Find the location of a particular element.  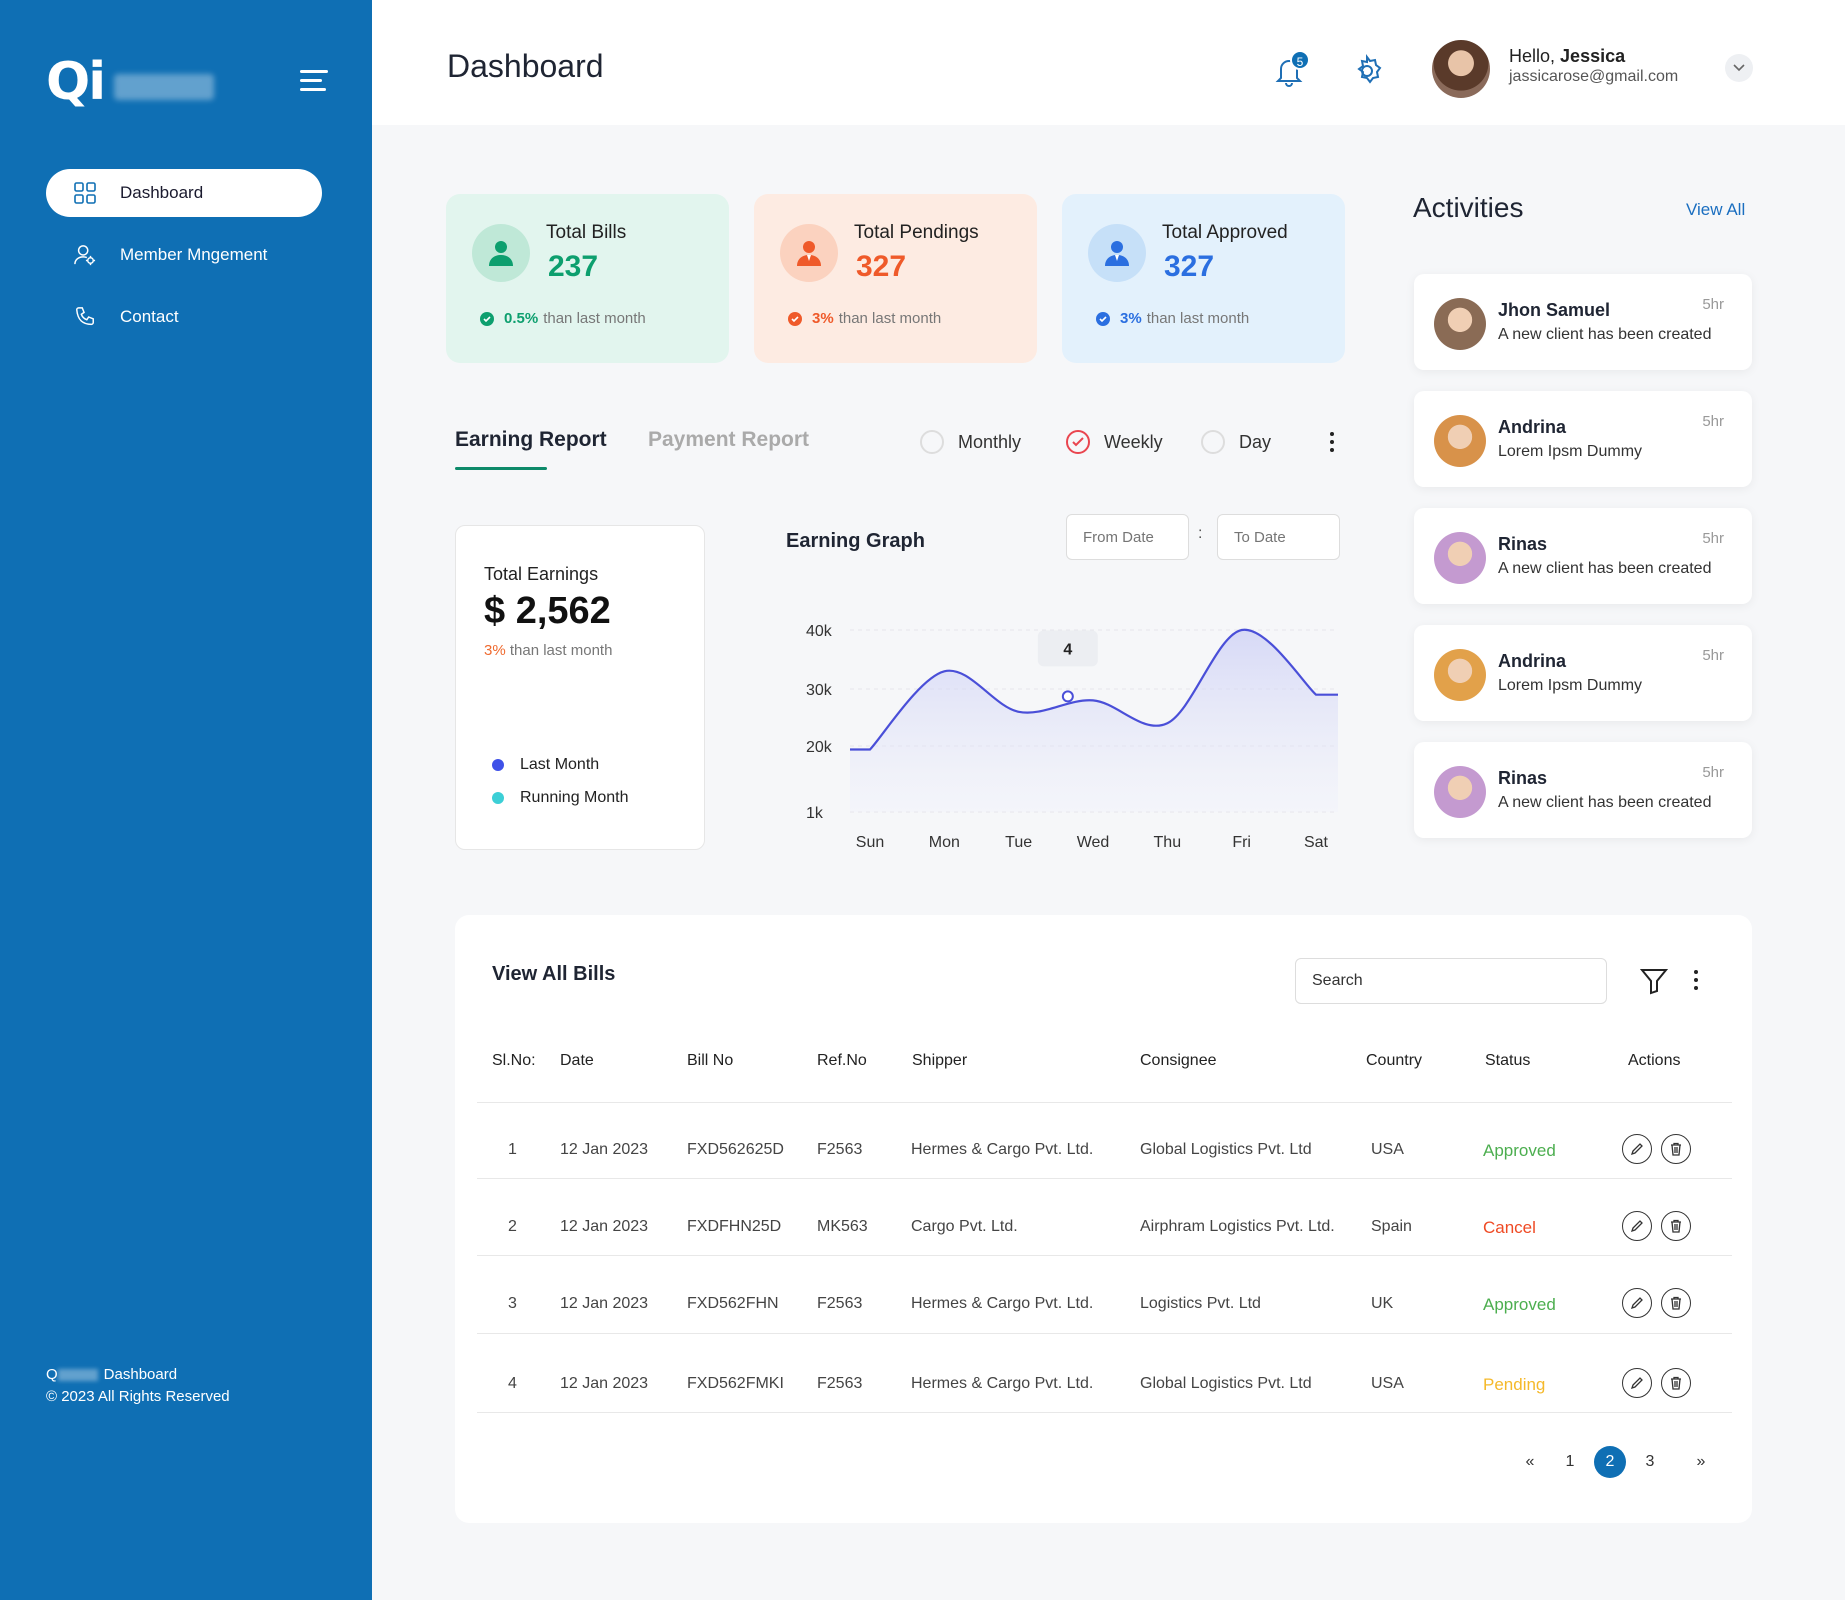

trend-percent: 3% is located at coordinates (823, 318).